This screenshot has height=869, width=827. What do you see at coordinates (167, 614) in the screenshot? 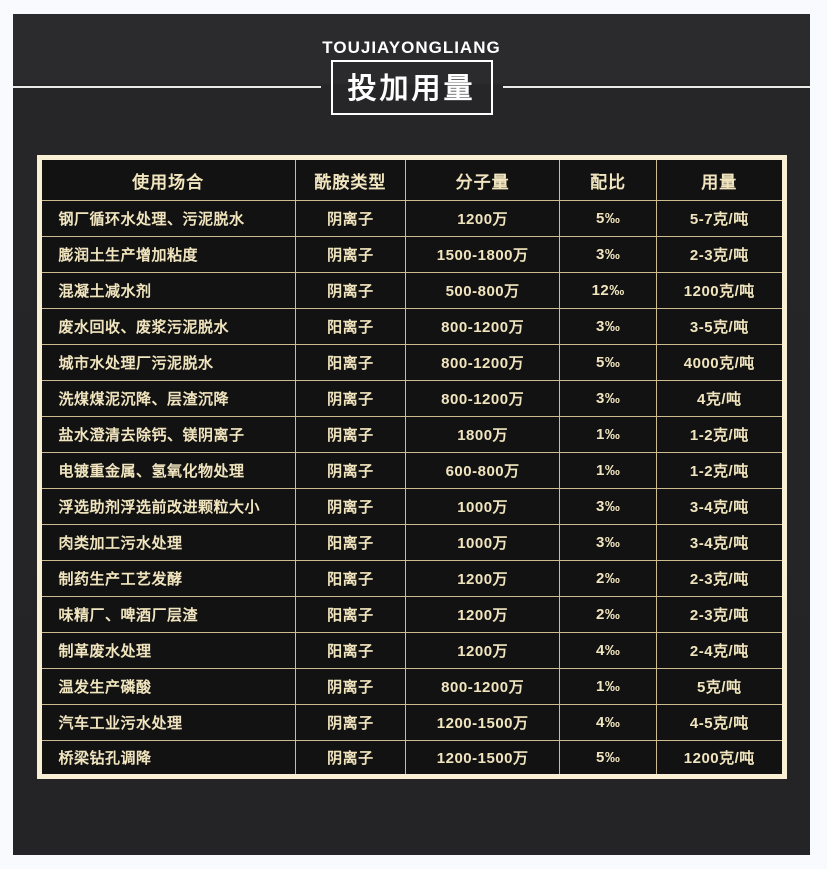
I see `cell-usage: 味精厂、啤酒厂层渣` at bounding box center [167, 614].